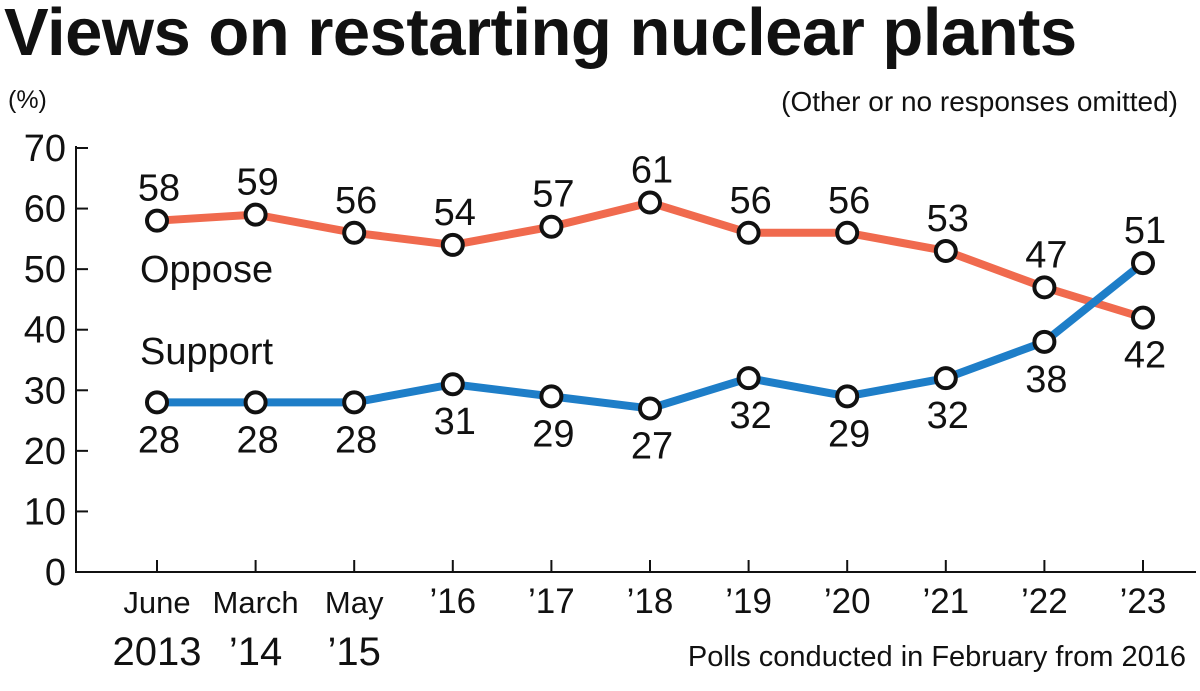 The width and height of the screenshot is (1200, 691). What do you see at coordinates (45, 391) in the screenshot?
I see `y-tick-label: 30` at bounding box center [45, 391].